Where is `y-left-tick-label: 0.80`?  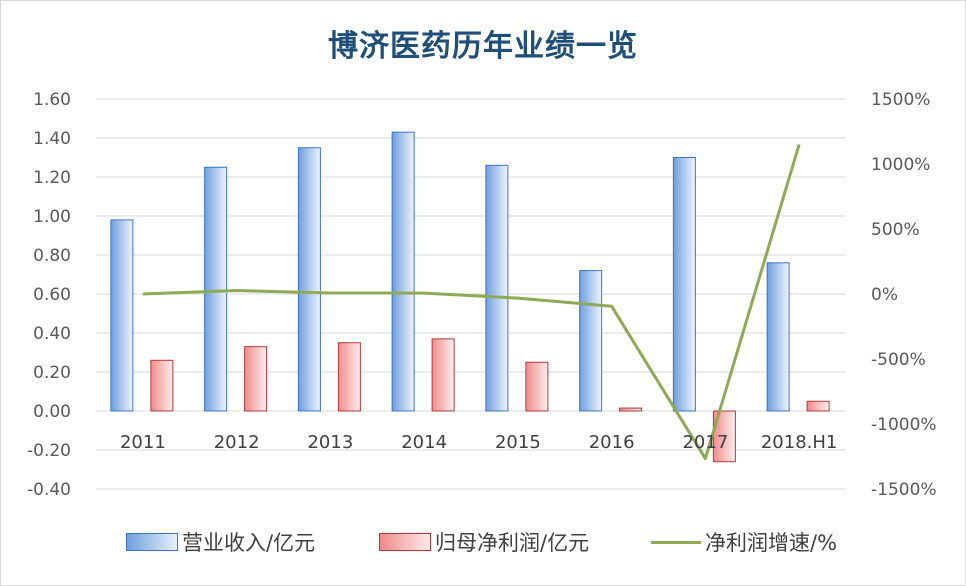 y-left-tick-label: 0.80 is located at coordinates (52, 256).